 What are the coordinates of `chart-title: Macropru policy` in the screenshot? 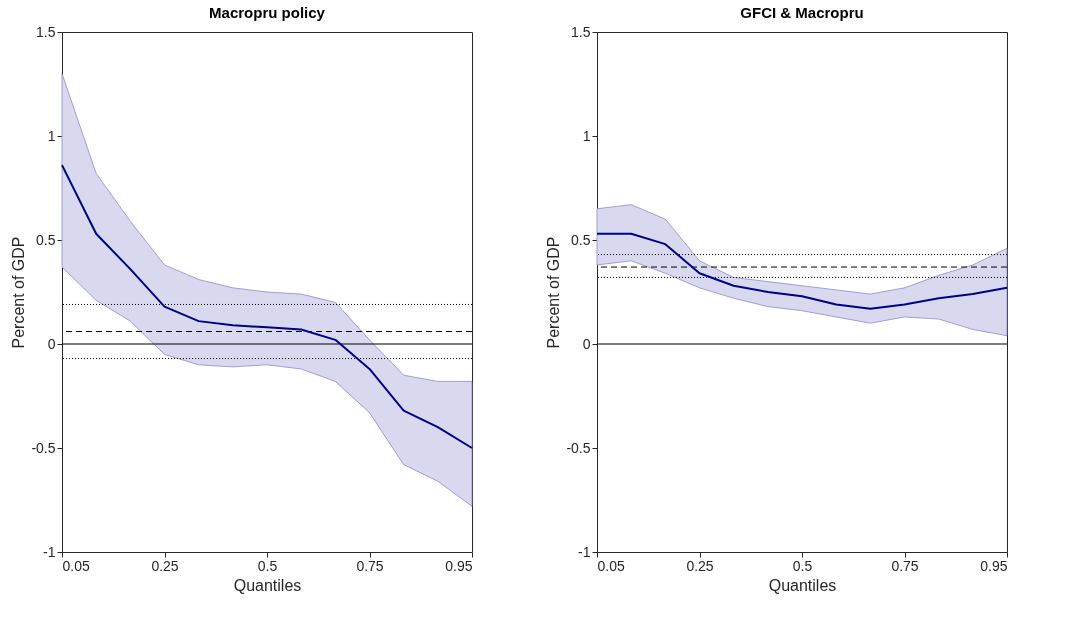 It's located at (267, 12).